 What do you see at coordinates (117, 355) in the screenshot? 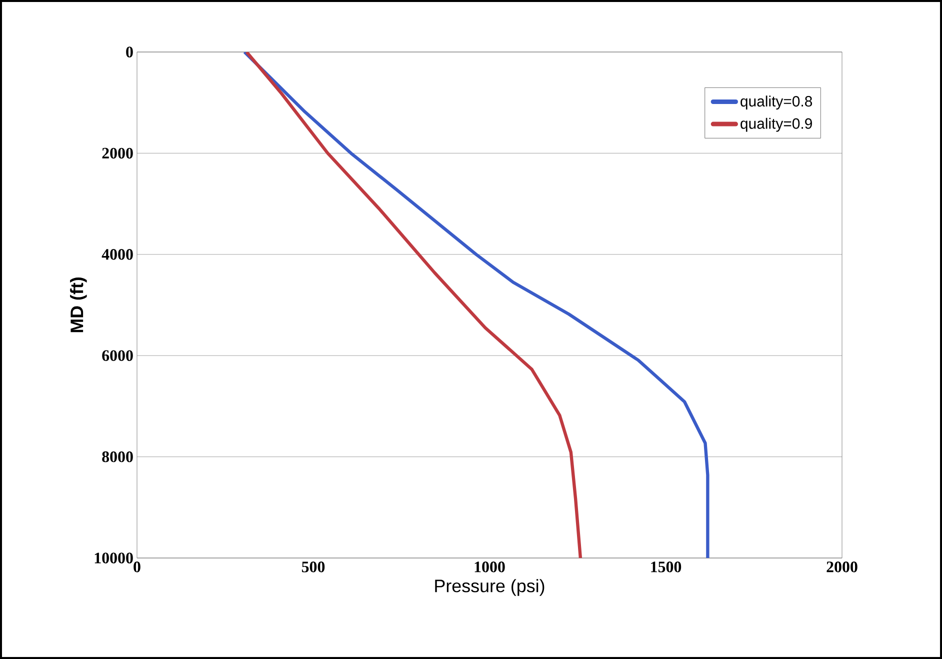
I see `y-tick-label: 6000` at bounding box center [117, 355].